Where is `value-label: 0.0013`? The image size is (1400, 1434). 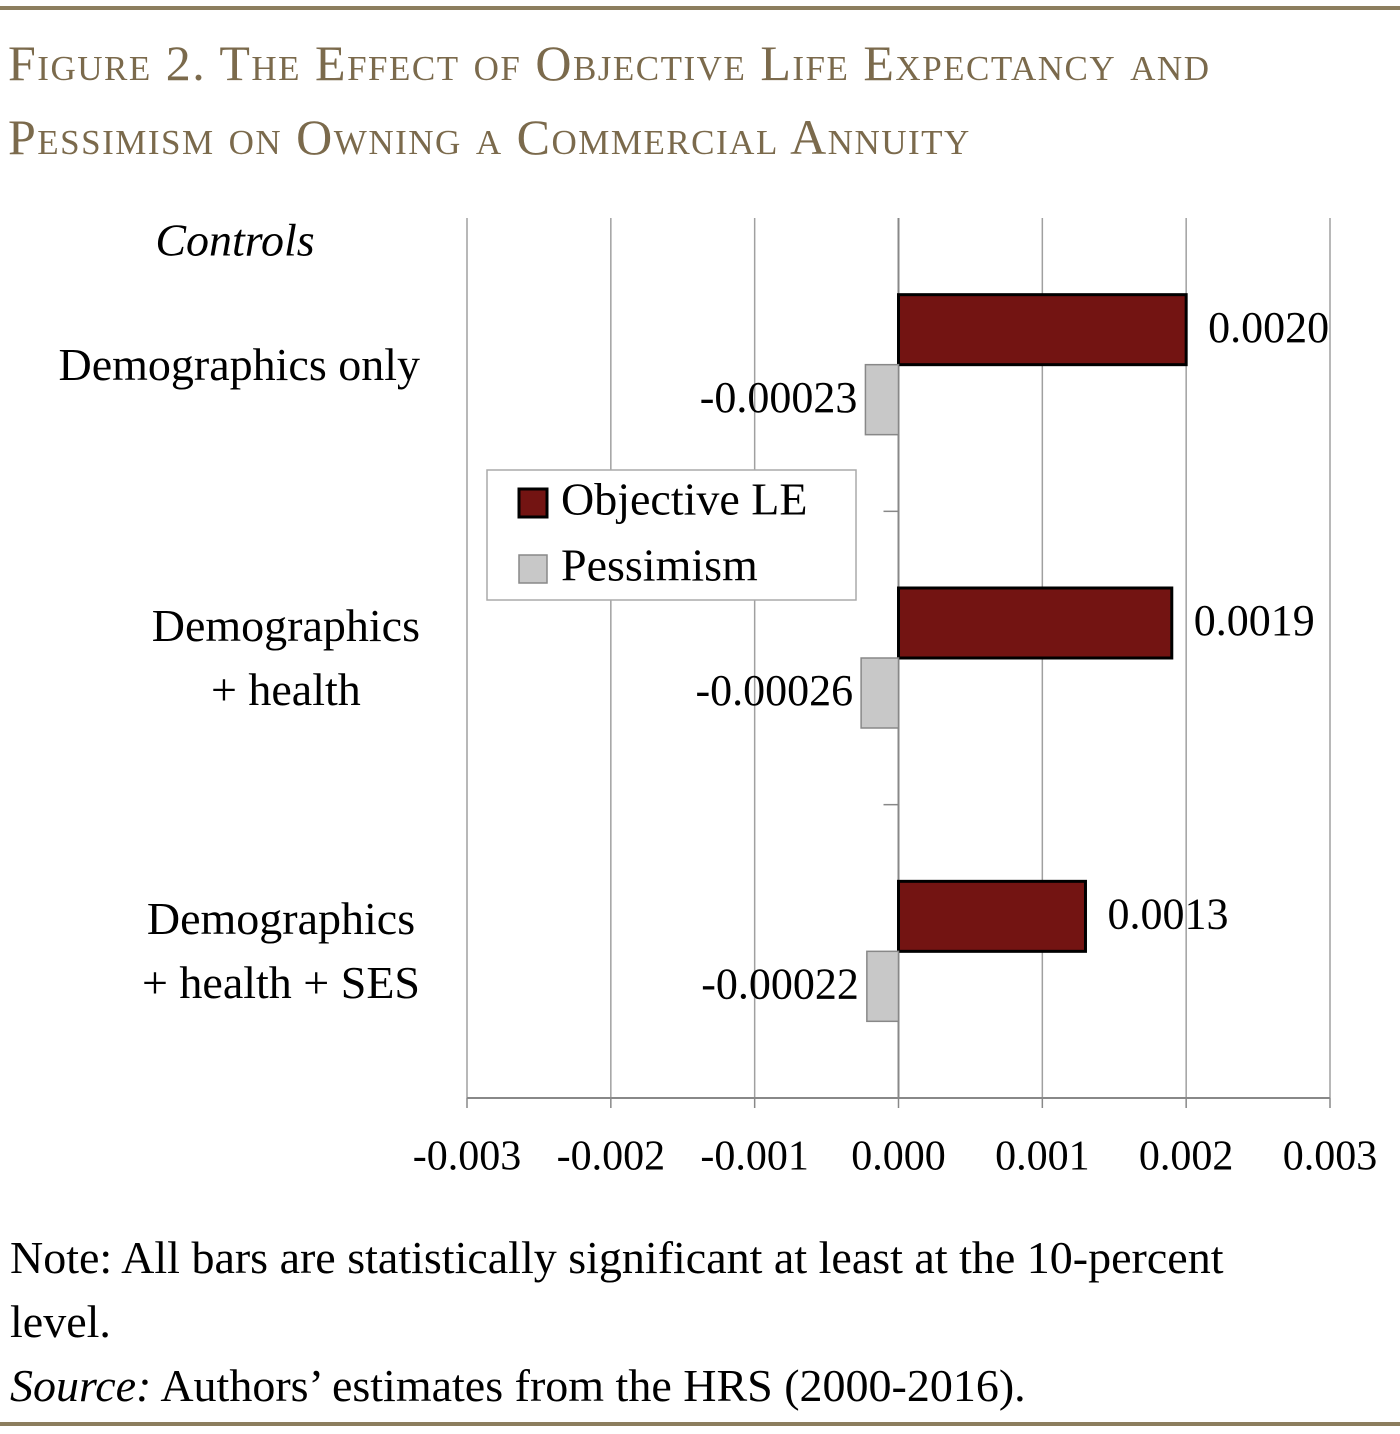
value-label: 0.0013 is located at coordinates (1167, 913).